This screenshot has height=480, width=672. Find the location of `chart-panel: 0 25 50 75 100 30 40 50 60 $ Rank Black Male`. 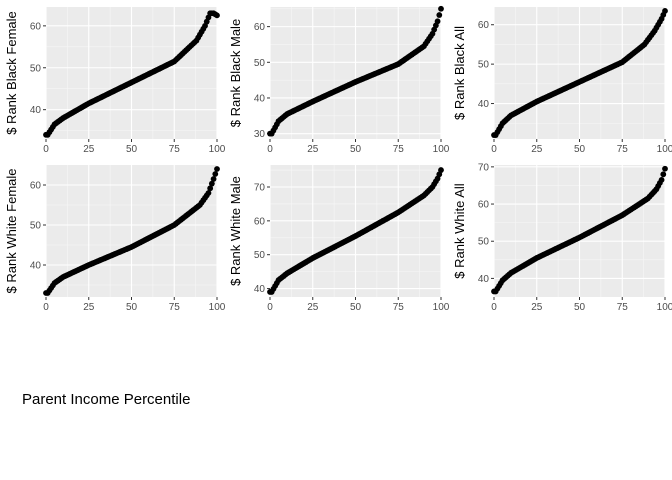

chart-panel: 0 25 50 75 100 30 40 50 60 $ Rank Black Male is located at coordinates (339, 80).